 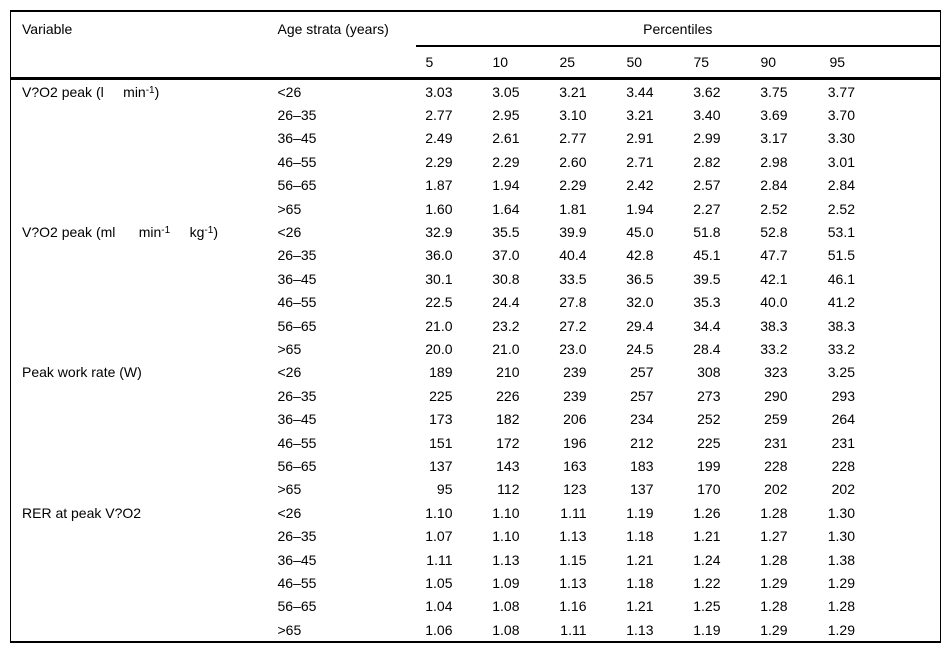 I want to click on variable-label-segment: ), so click(x=215, y=232).